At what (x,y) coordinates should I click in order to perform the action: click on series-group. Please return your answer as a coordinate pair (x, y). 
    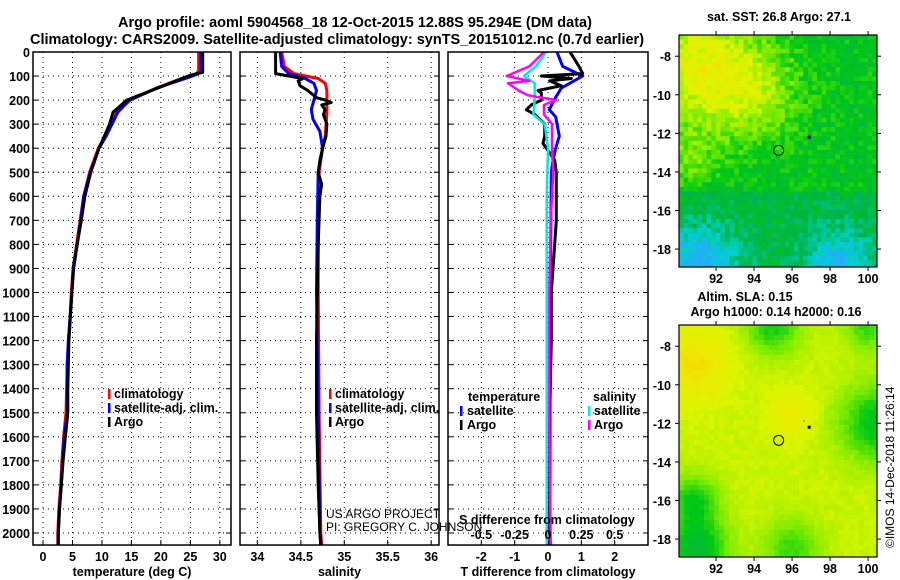
    Looking at the image, I should click on (303, 299).